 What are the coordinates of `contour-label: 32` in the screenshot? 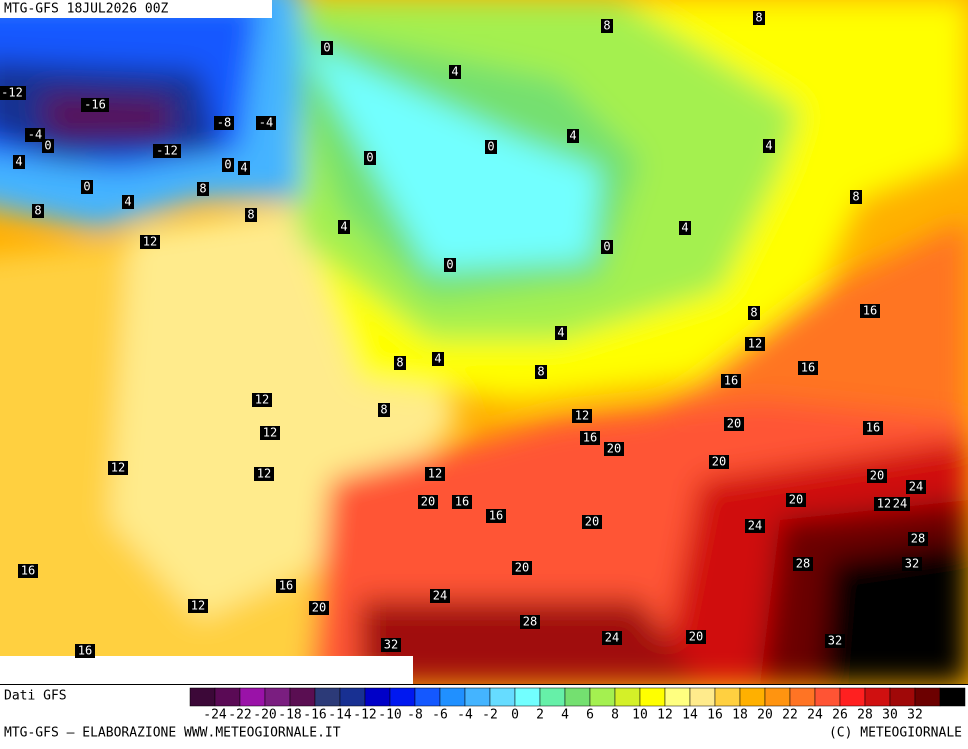 It's located at (835, 641).